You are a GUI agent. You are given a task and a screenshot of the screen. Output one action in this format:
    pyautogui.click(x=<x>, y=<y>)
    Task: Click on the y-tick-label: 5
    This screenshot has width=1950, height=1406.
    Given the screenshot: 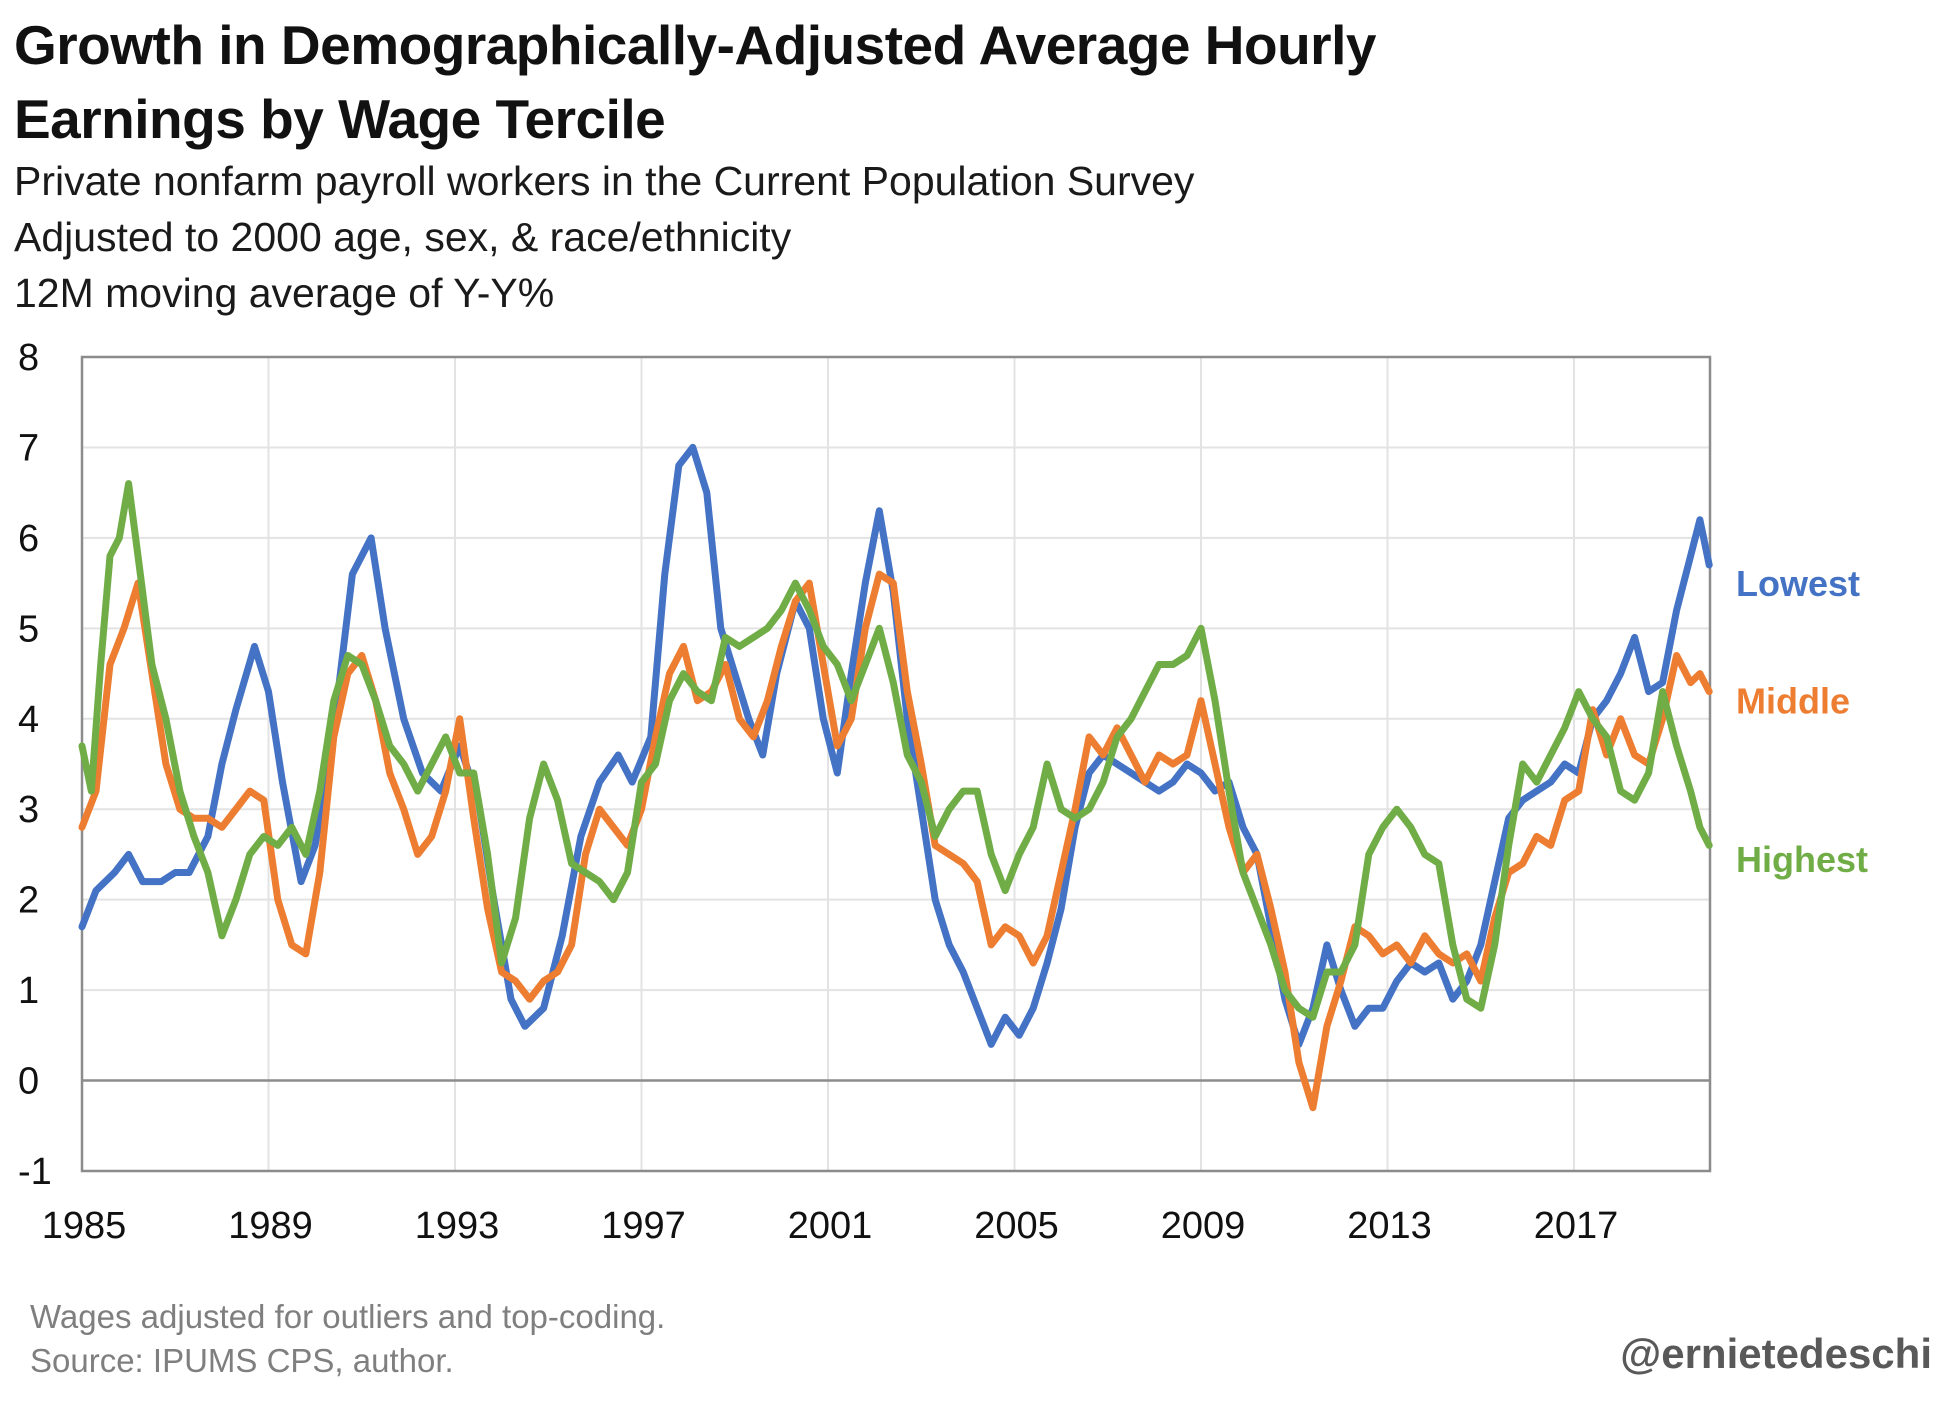 What is the action you would take?
    pyautogui.click(x=28, y=629)
    